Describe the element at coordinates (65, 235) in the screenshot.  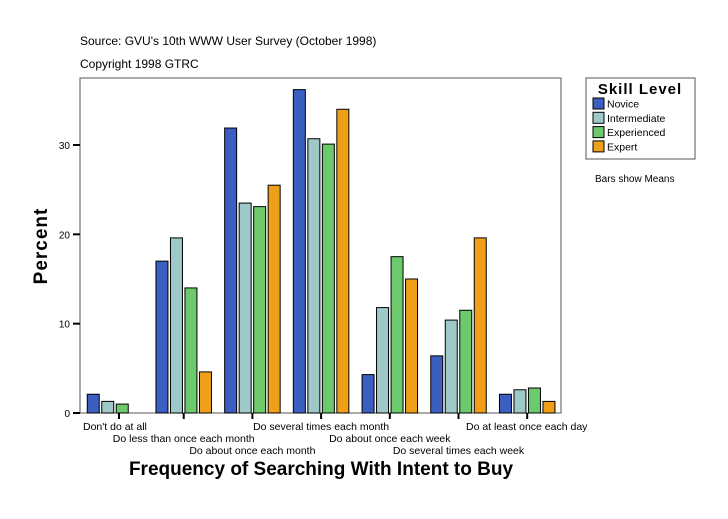
I see `y-tick-label: 20` at that location.